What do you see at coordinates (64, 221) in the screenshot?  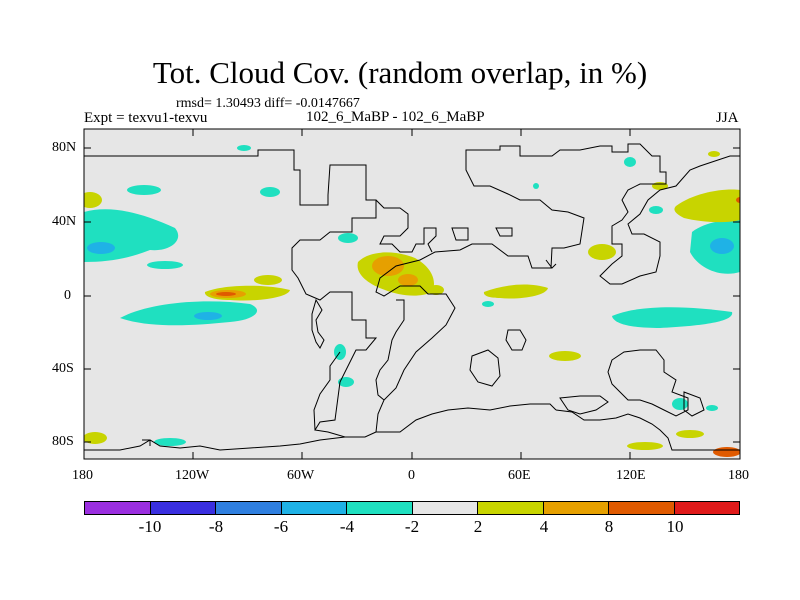 I see `lat-tick-label: 40N` at bounding box center [64, 221].